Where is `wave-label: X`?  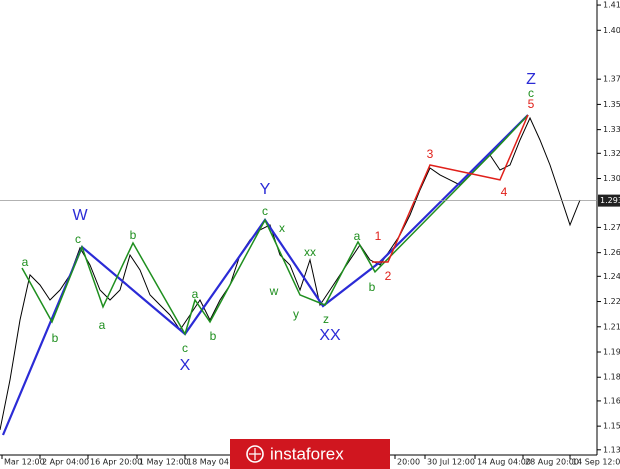
wave-label: X is located at coordinates (185, 365).